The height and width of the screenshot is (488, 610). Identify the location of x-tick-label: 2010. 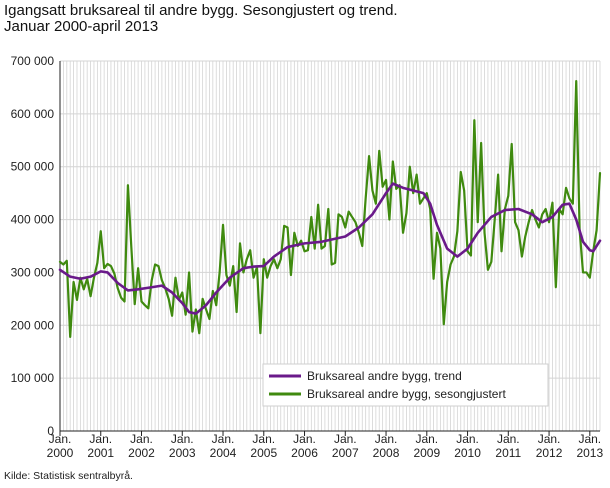
(467, 453).